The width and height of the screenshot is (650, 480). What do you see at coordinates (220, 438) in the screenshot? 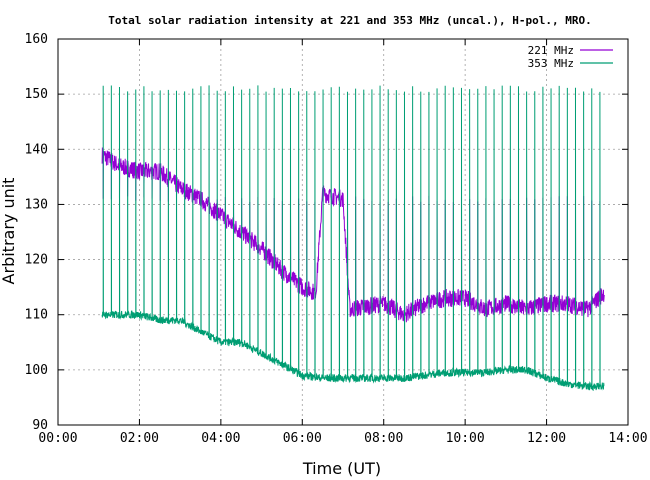
I see `x-tick-label: 04:00` at bounding box center [220, 438].